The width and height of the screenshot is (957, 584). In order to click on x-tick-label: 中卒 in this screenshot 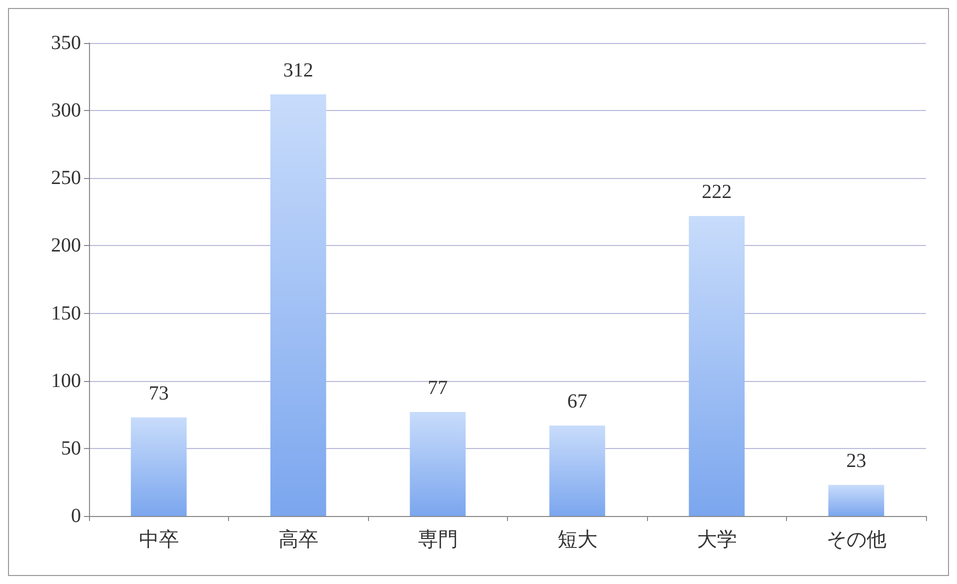, I will do `click(158, 540)`.